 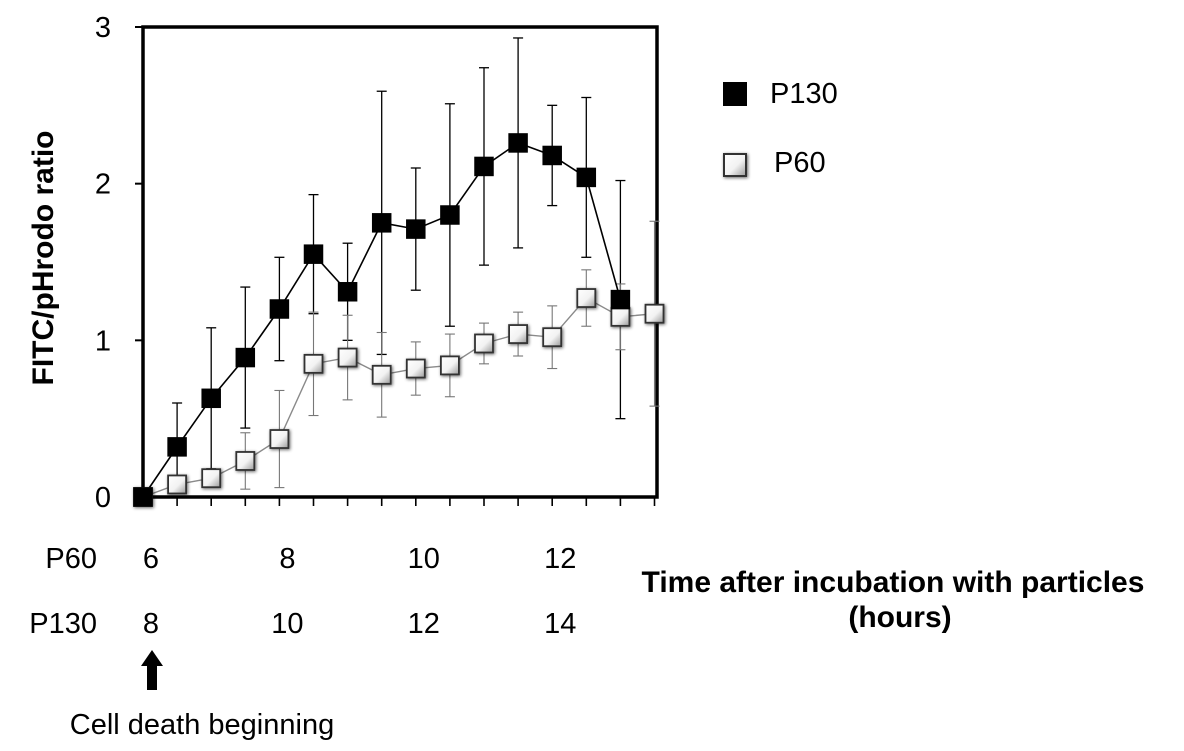 I want to click on x-row-name: P130, so click(x=63, y=624).